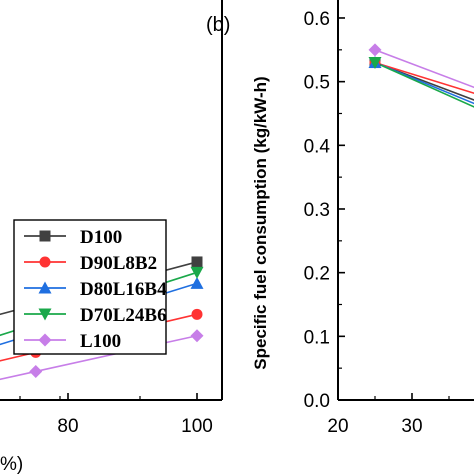  I want to click on legend-marker-l100, so click(45, 340).